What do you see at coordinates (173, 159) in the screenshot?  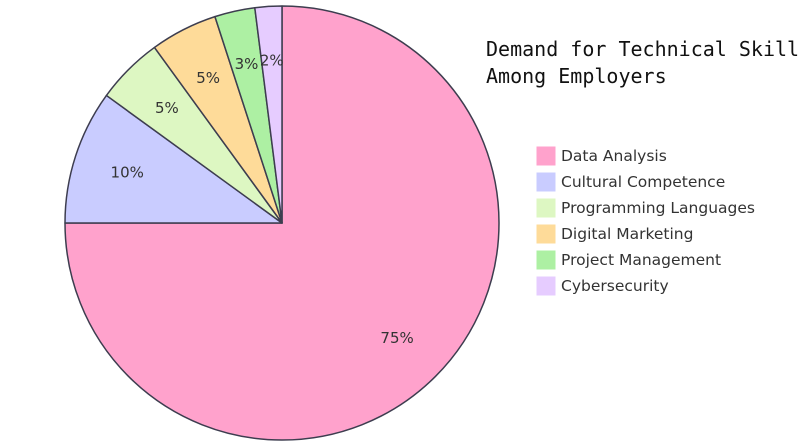 I see `pie-slice-cultural-competence` at bounding box center [173, 159].